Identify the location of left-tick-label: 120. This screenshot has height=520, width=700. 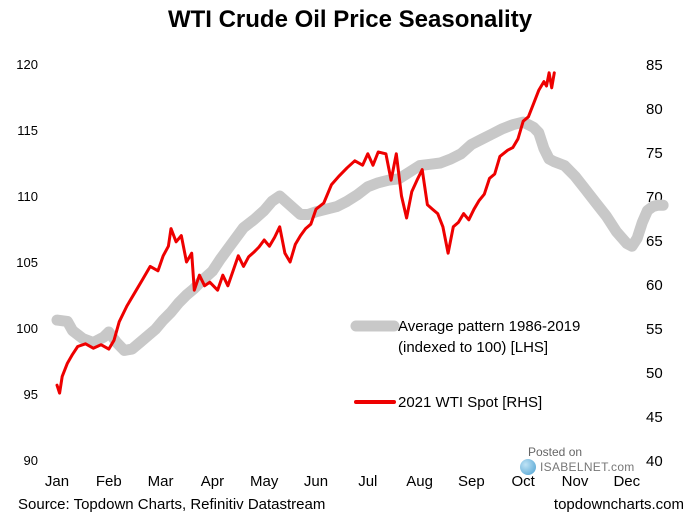
(27, 64).